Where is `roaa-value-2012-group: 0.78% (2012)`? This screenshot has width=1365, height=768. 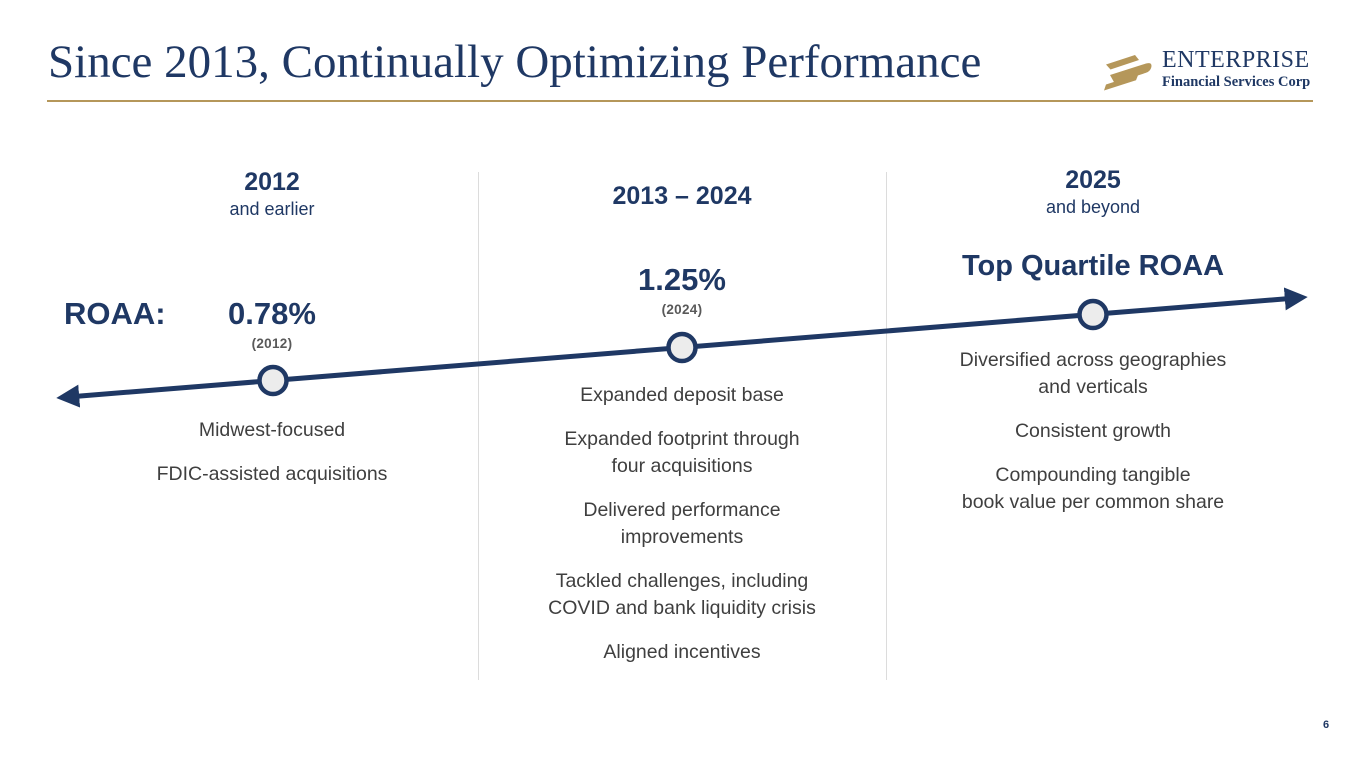 roaa-value-2012-group: 0.78% (2012) is located at coordinates (272, 324).